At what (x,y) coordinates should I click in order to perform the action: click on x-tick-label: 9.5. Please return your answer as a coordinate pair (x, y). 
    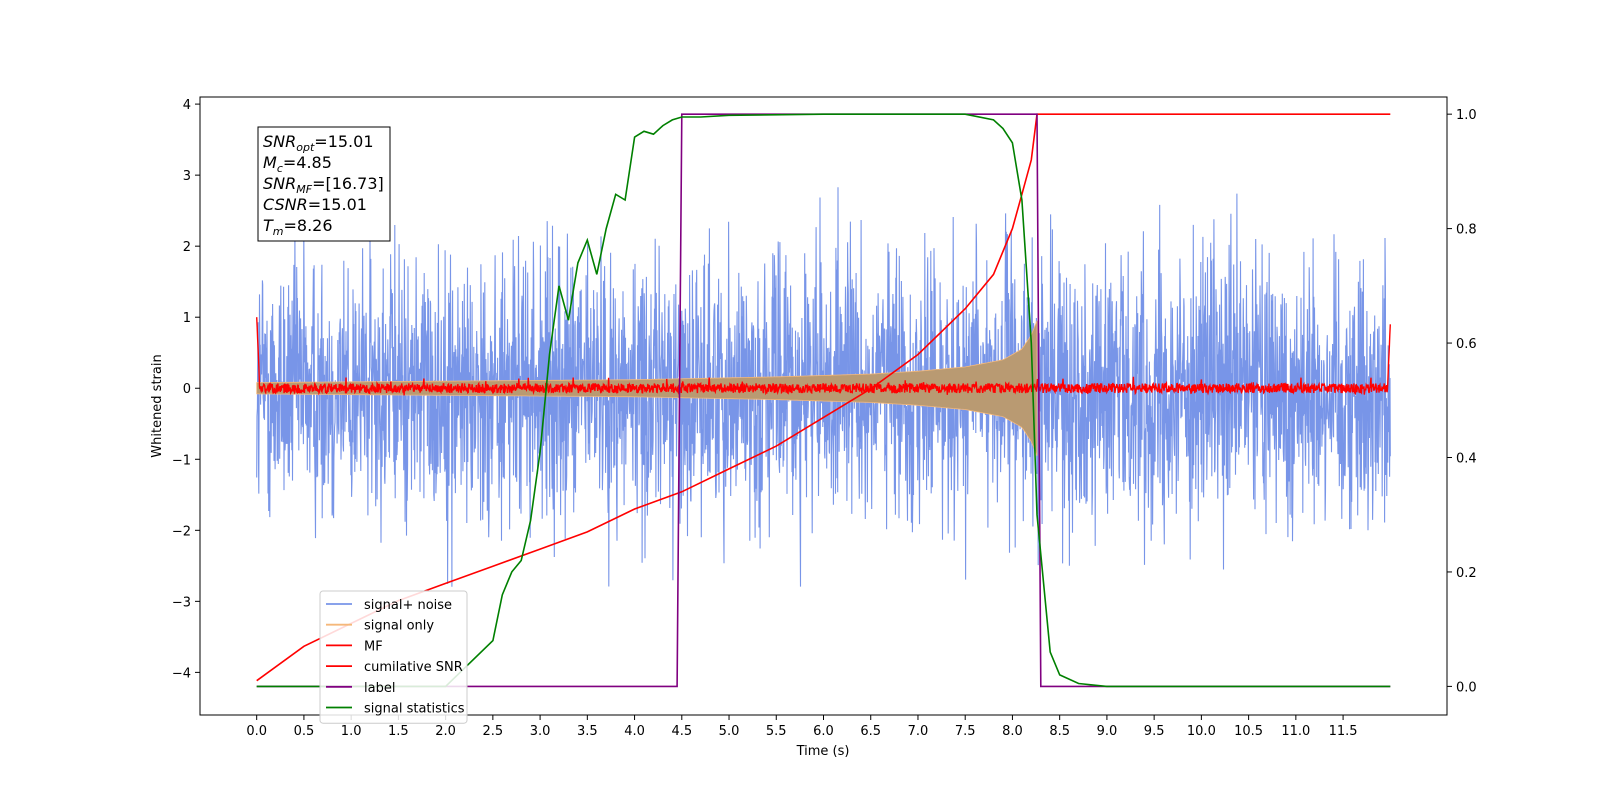
    Looking at the image, I should click on (1154, 731).